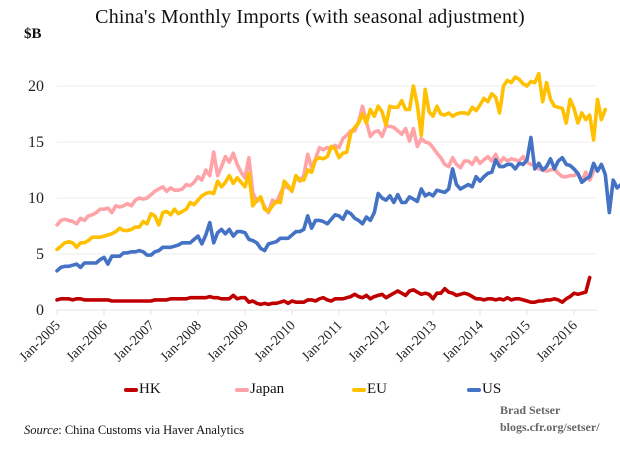  What do you see at coordinates (134, 341) in the screenshot?
I see `x-tick-label: Jan-2007` at bounding box center [134, 341].